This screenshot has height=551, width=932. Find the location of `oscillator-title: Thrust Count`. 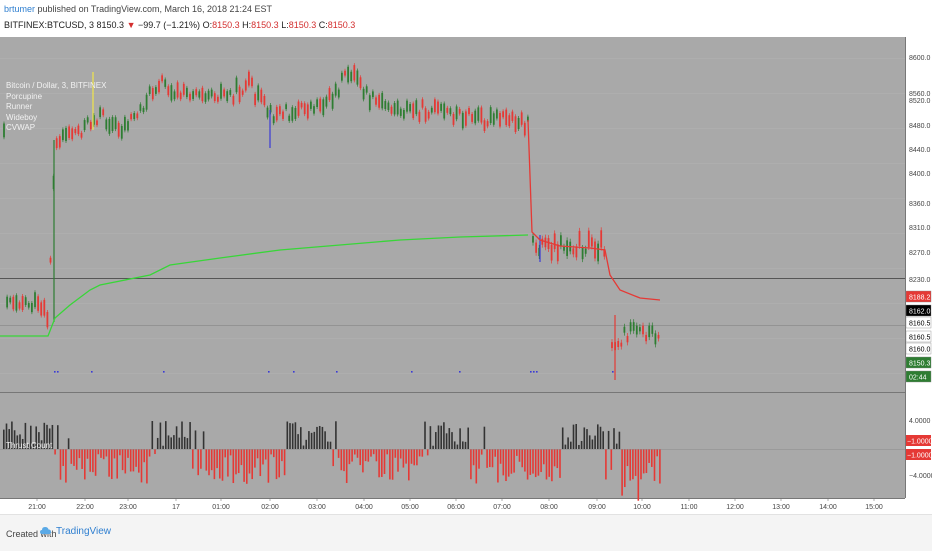

oscillator-title: Thrust Count is located at coordinates (29, 445).